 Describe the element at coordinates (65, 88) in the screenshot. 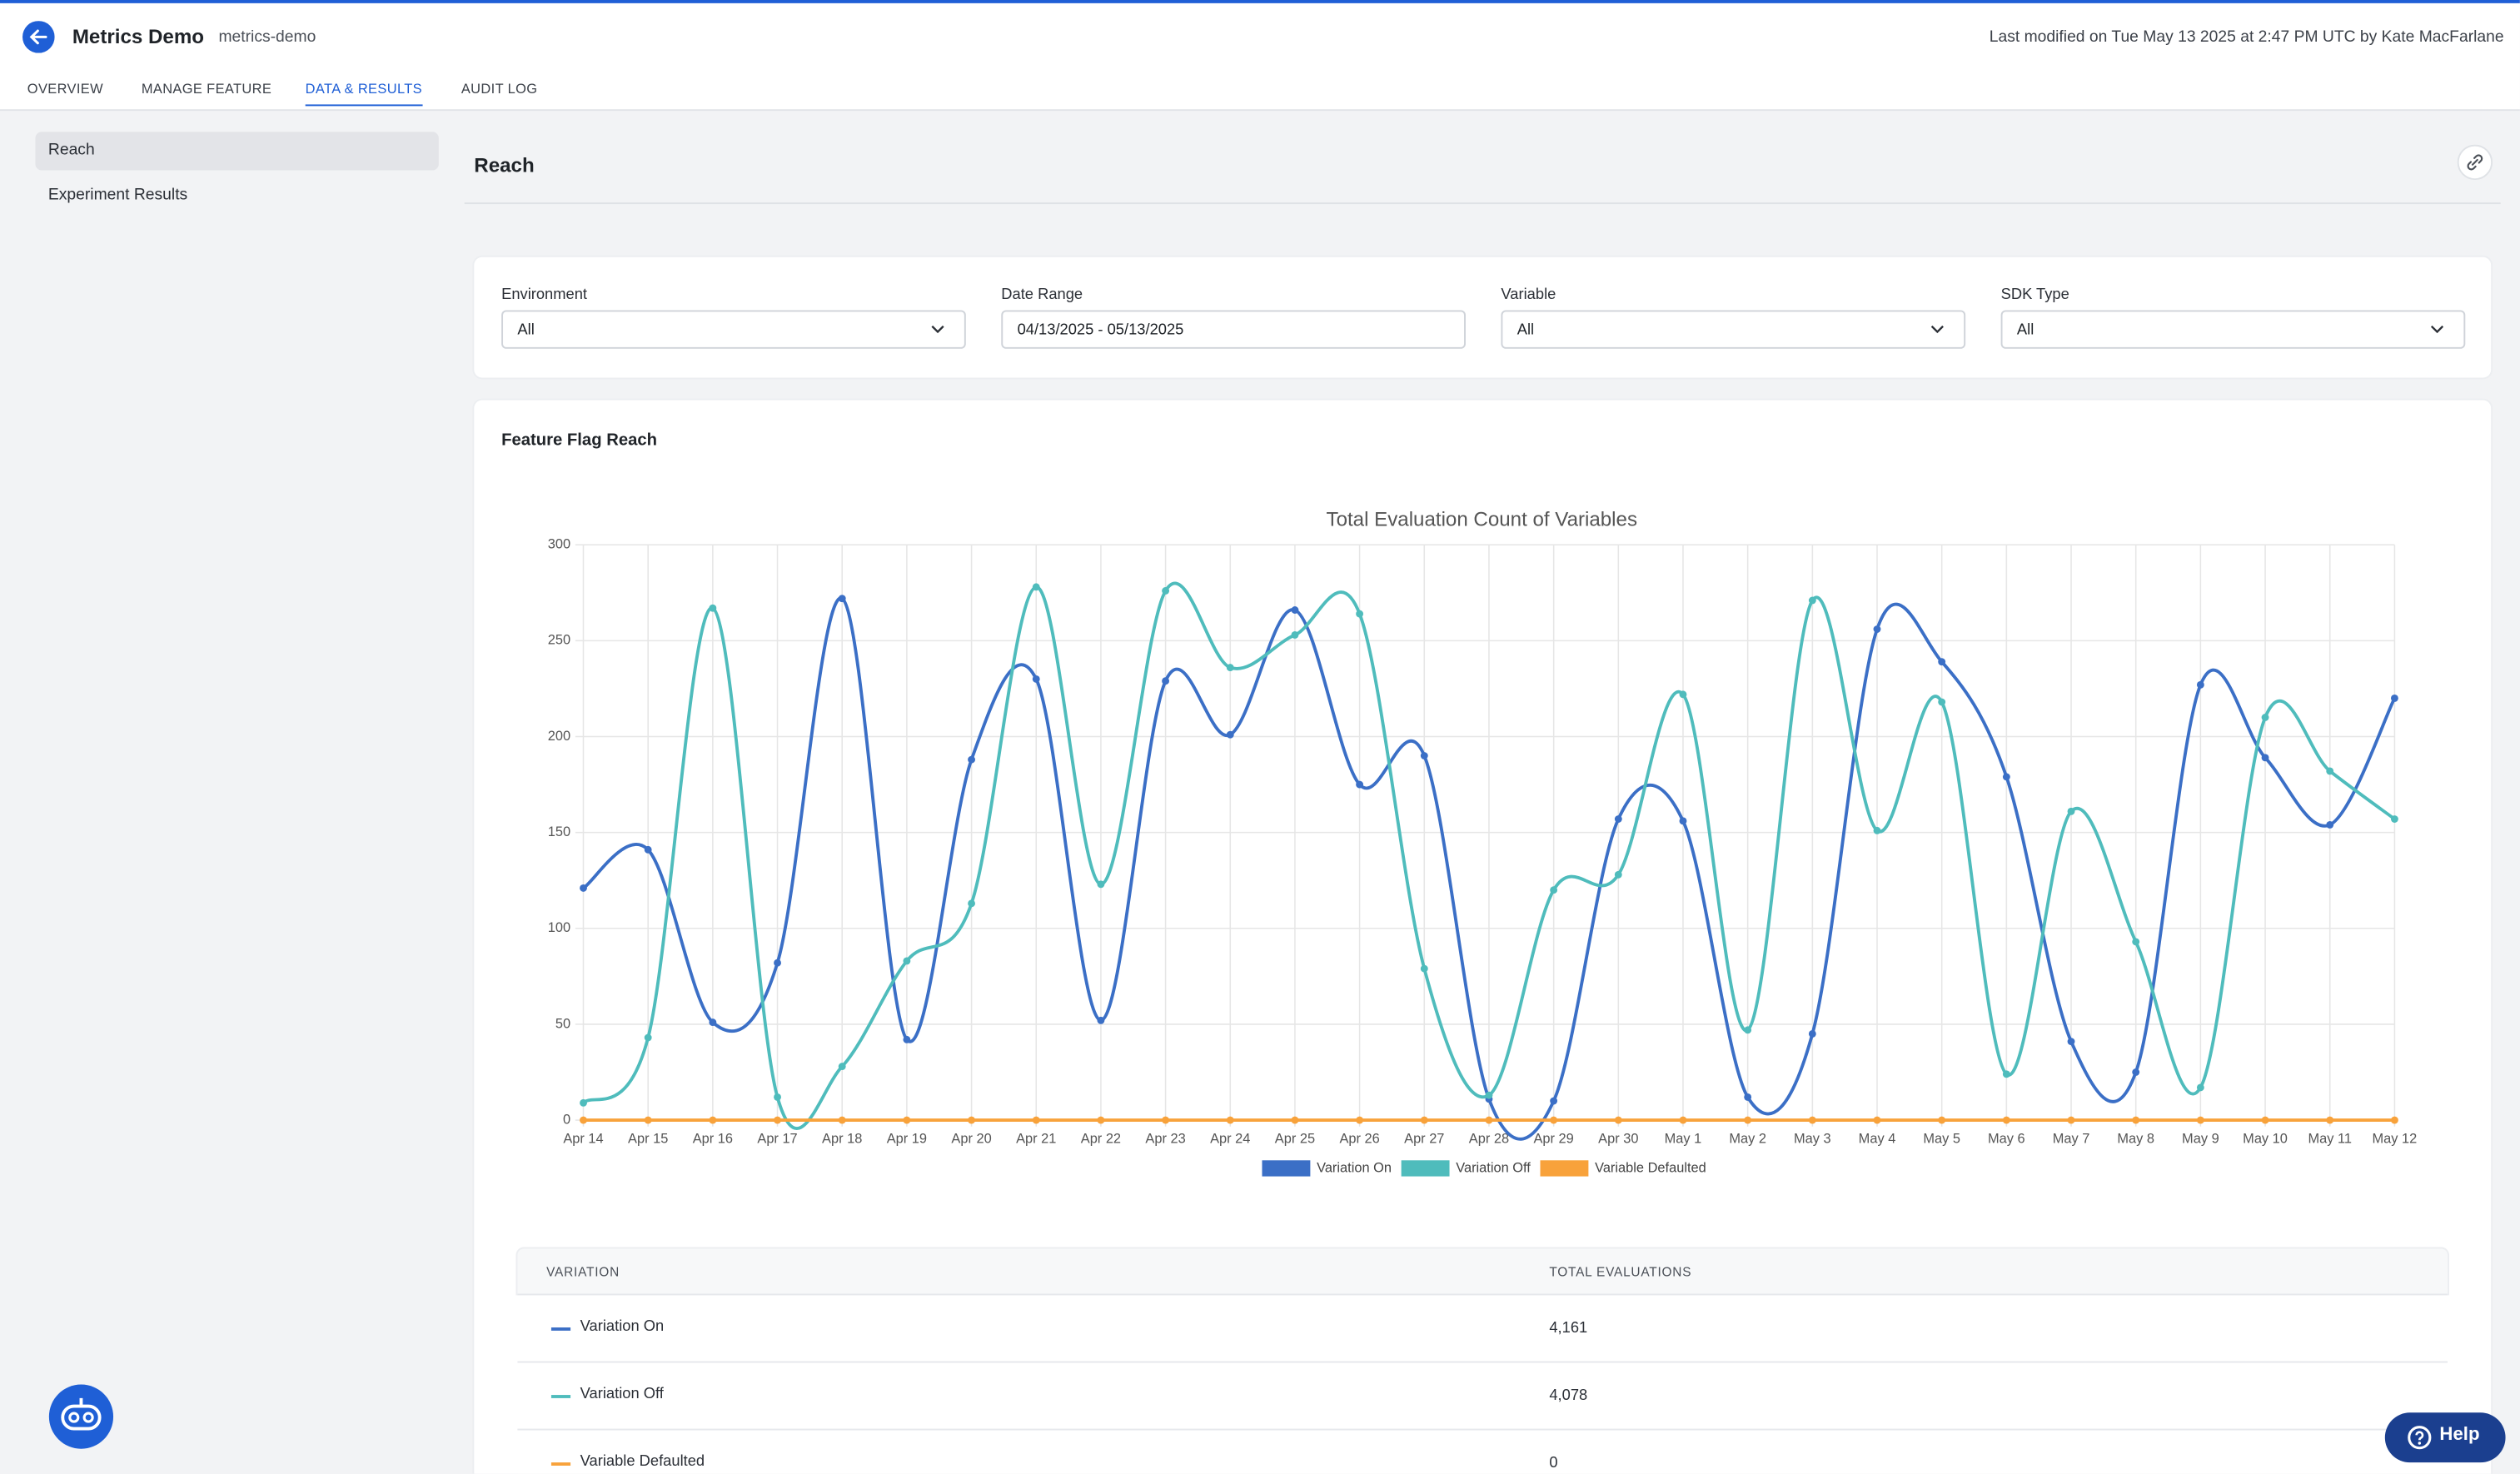

I see `tab: OVERVIEW` at that location.